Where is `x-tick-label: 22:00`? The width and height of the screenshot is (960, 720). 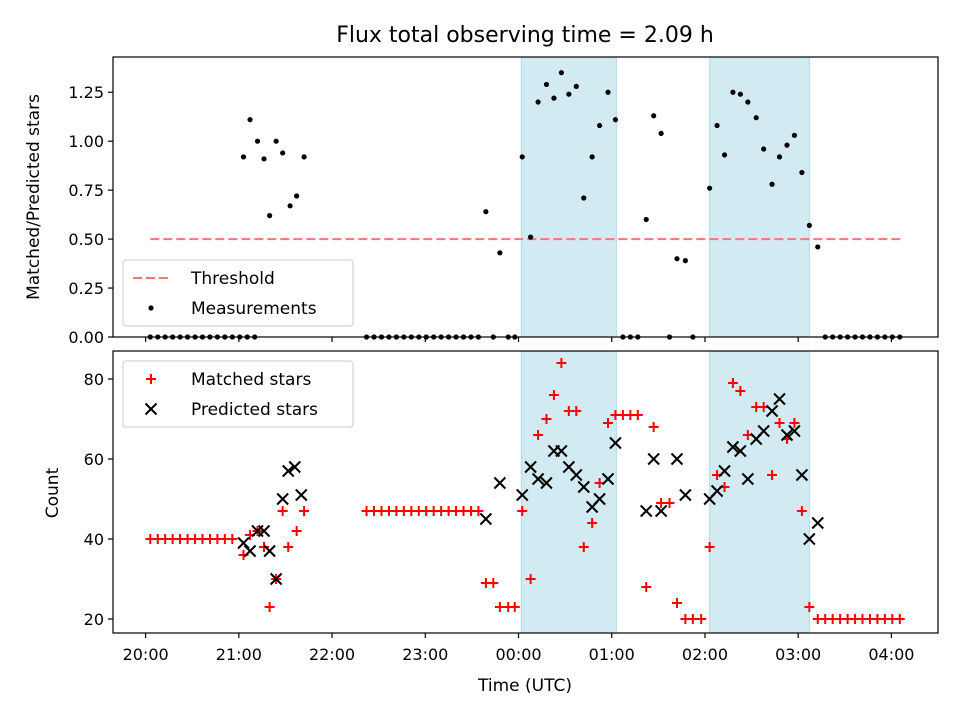 x-tick-label: 22:00 is located at coordinates (332, 654).